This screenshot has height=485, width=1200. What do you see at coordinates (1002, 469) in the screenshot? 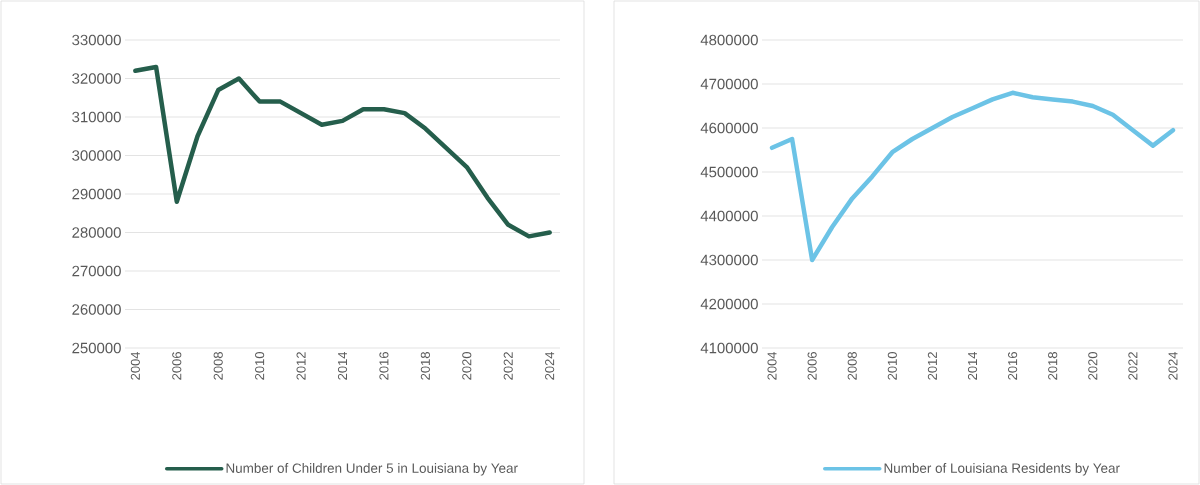
I see `legend-label: Number of Louisiana Residents by Year` at bounding box center [1002, 469].